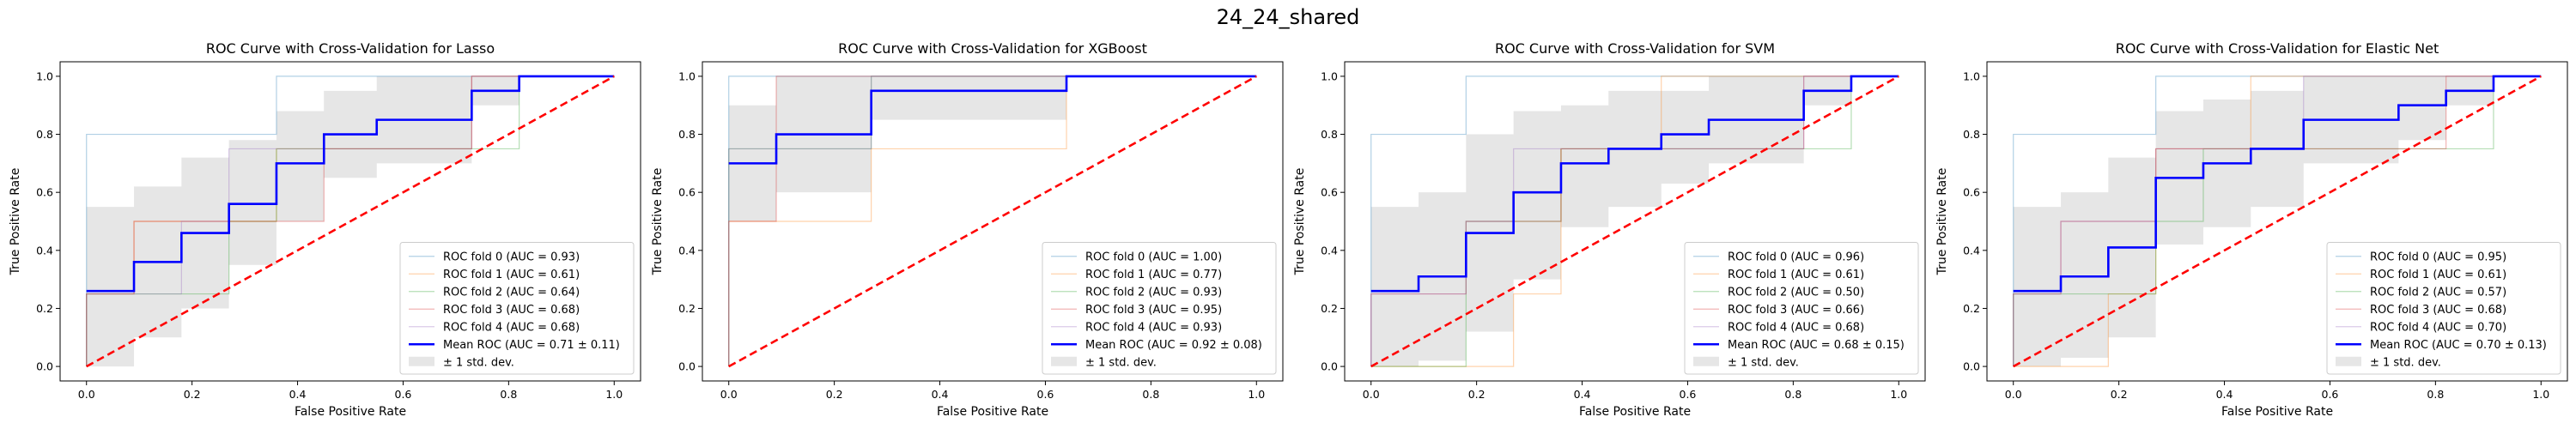  I want to click on legend-entry: ROC fold 0 (AUC = 1.00), so click(1153, 257).